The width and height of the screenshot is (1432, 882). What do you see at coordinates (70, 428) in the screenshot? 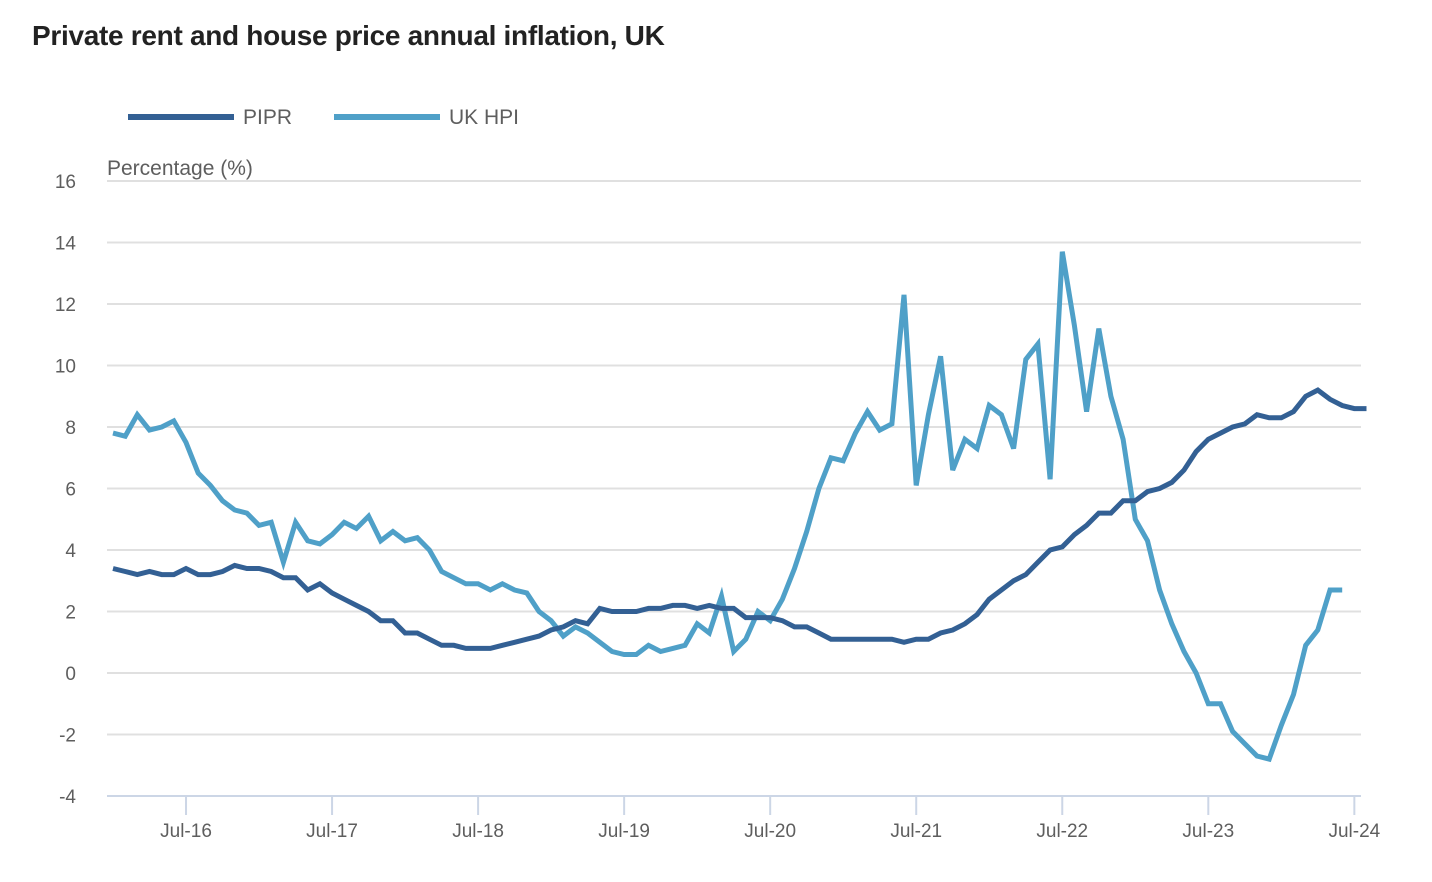
I see `y-tick-label: 8` at bounding box center [70, 428].